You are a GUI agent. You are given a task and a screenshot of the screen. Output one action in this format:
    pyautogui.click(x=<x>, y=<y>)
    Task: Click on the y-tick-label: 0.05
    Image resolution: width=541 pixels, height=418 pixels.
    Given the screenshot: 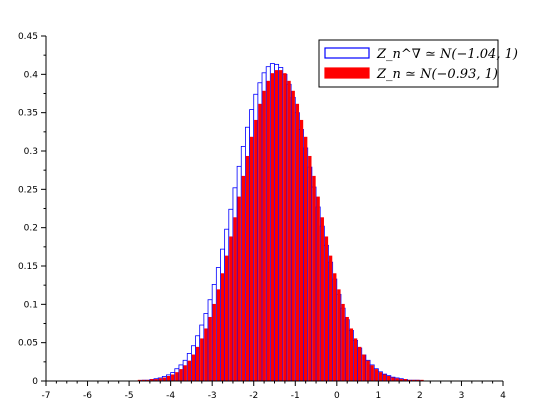 What is the action you would take?
    pyautogui.click(x=28, y=344)
    